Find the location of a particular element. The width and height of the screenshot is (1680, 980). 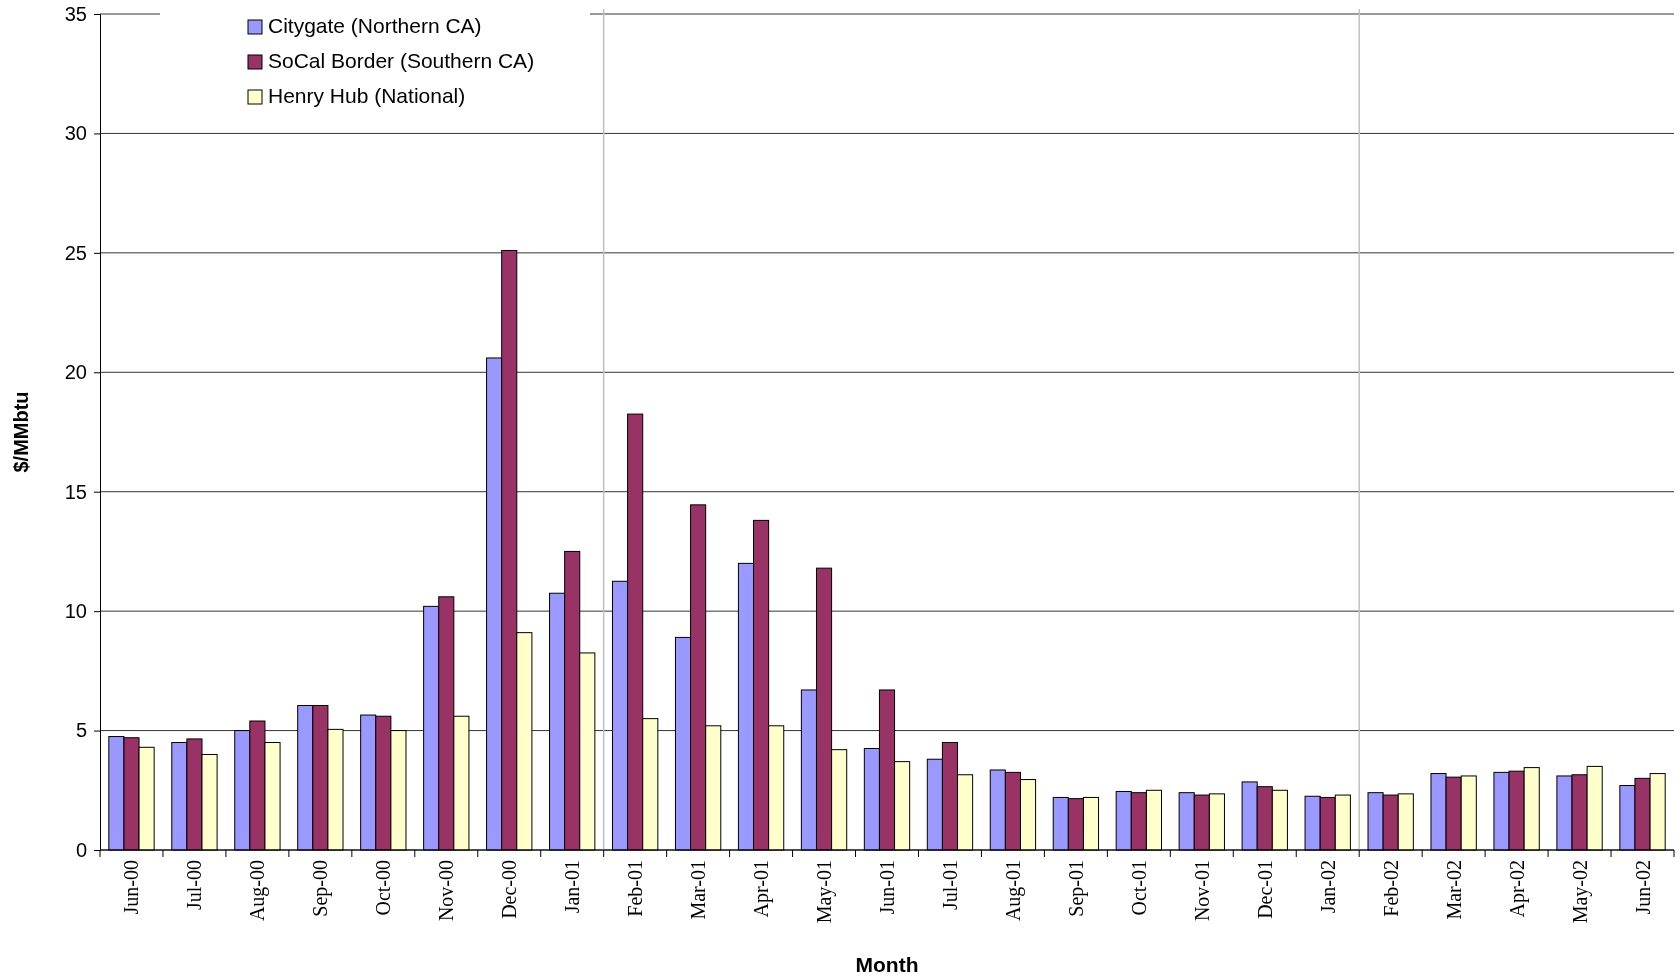

legend-label: SoCal Border (Southern CA) is located at coordinates (401, 60).